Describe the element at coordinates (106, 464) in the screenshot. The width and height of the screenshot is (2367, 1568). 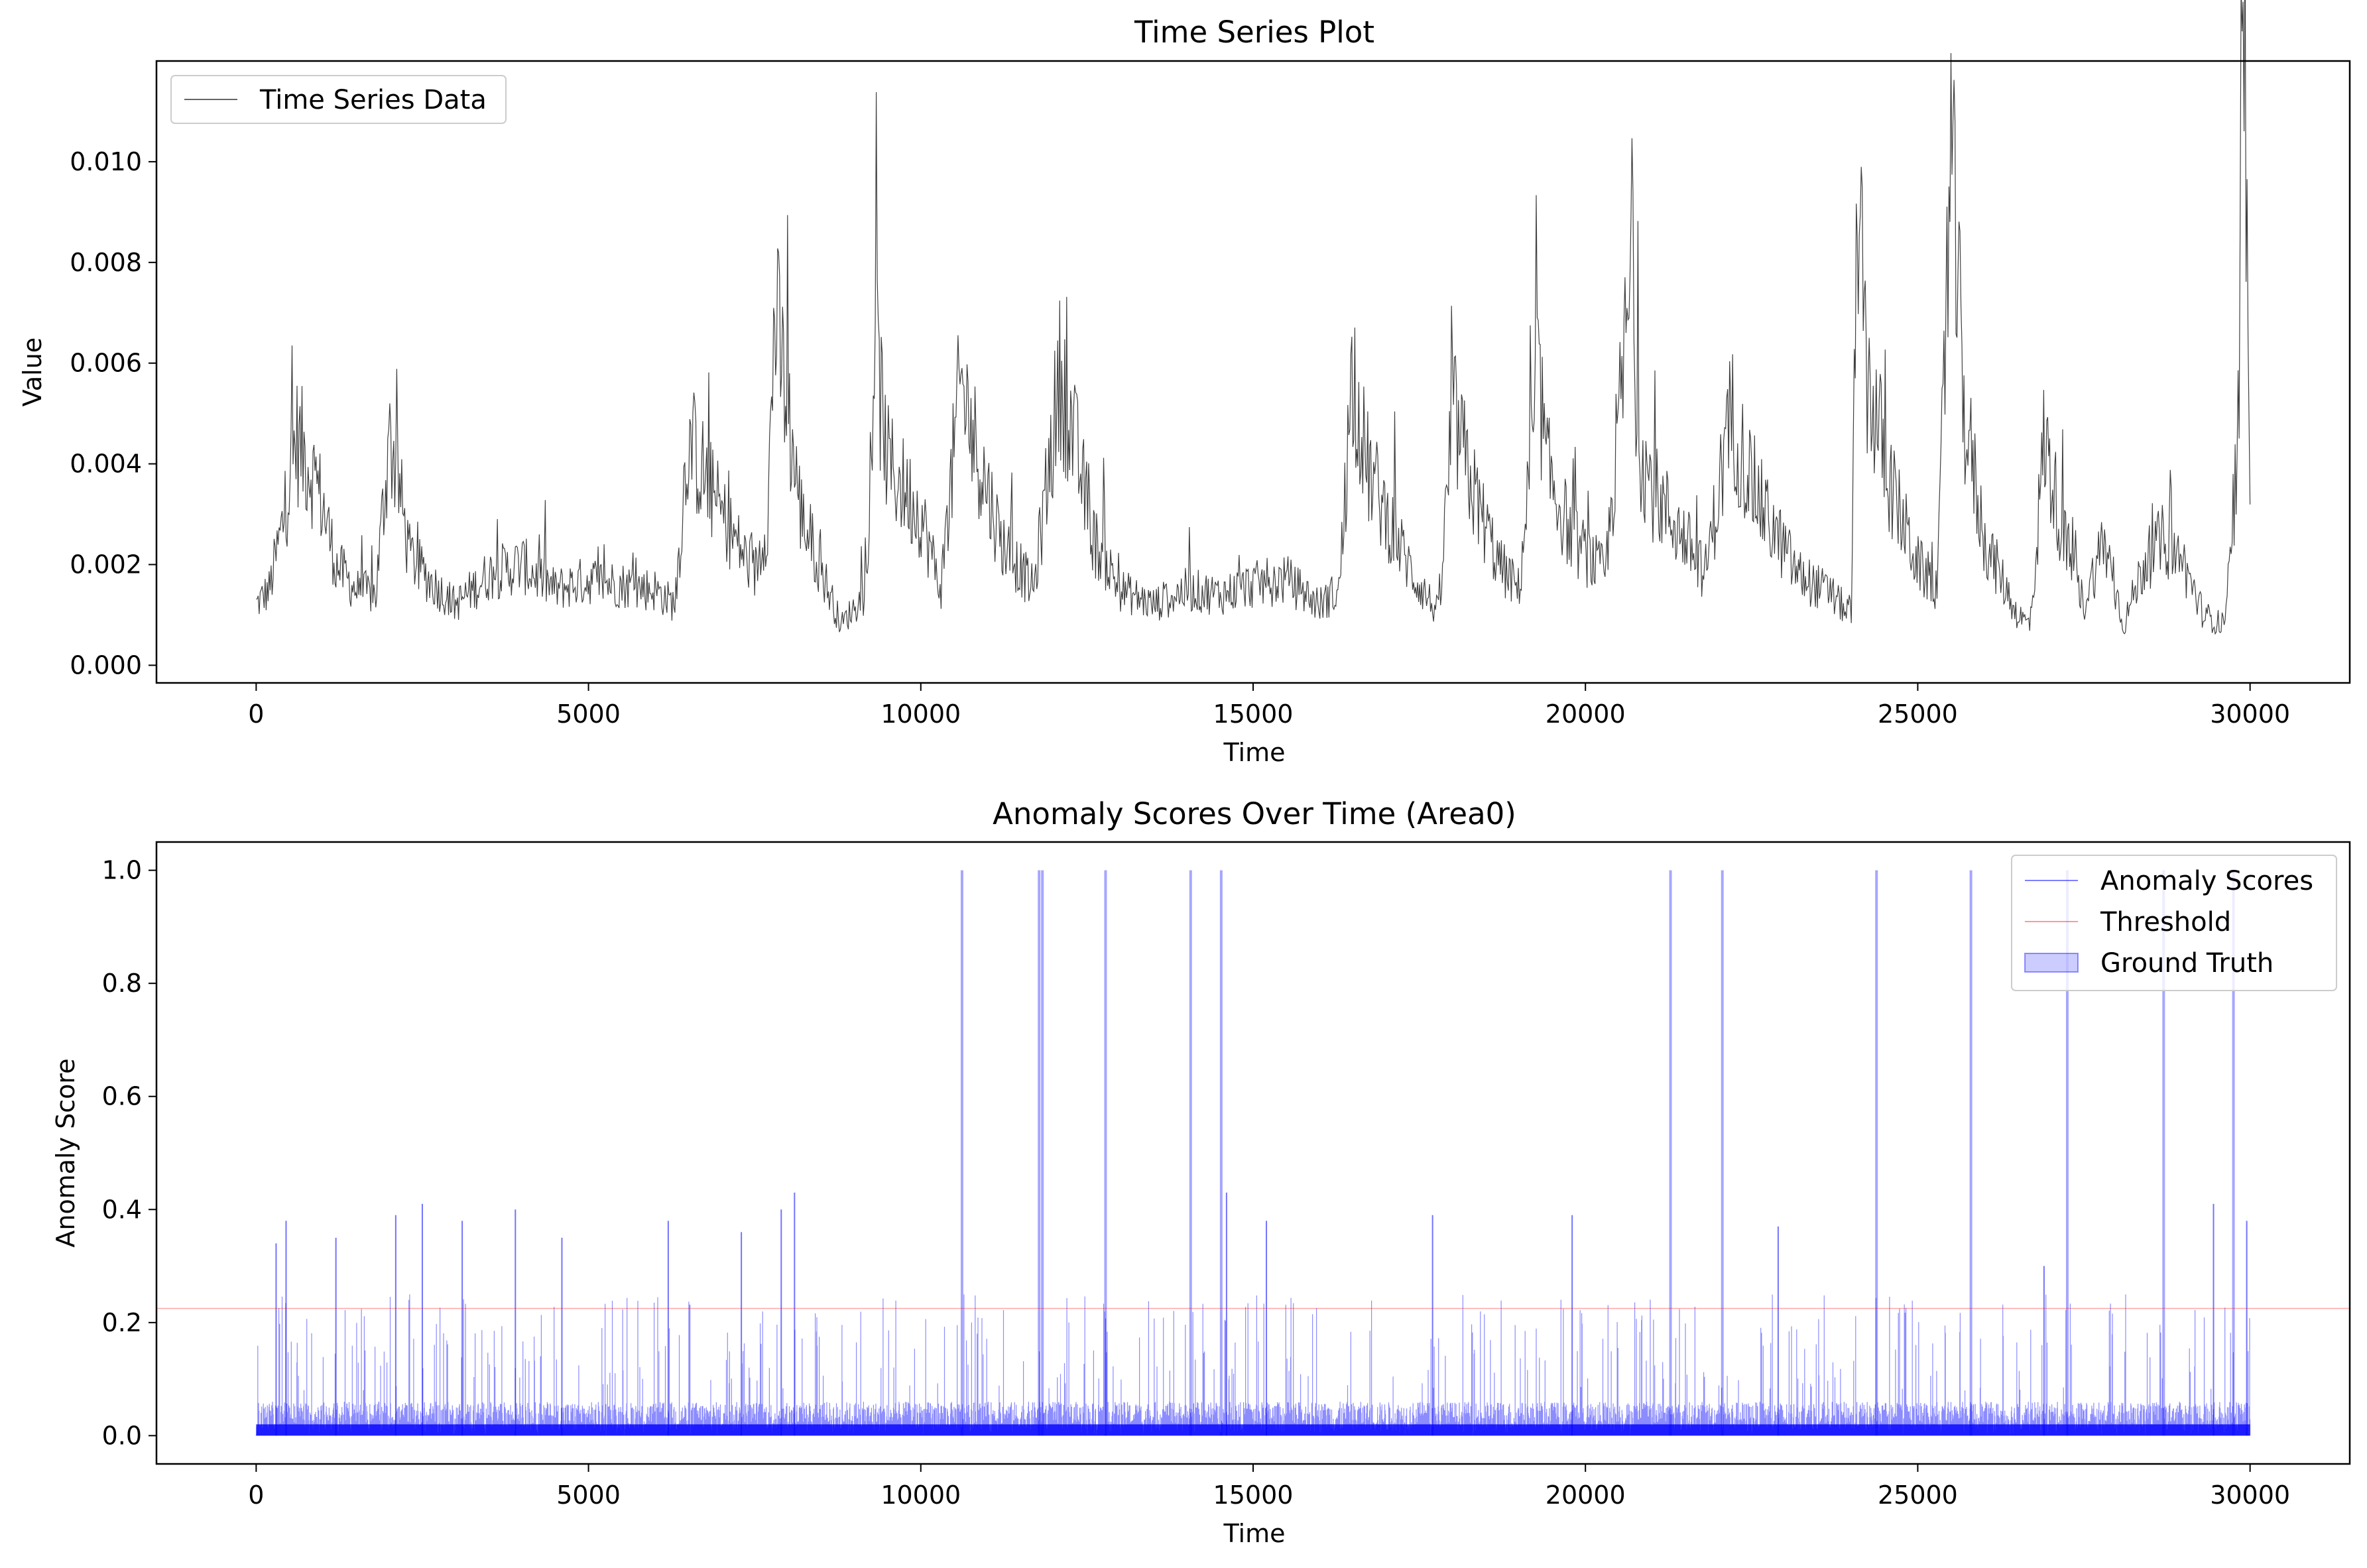
I see `y-tick-label: 0.004` at that location.